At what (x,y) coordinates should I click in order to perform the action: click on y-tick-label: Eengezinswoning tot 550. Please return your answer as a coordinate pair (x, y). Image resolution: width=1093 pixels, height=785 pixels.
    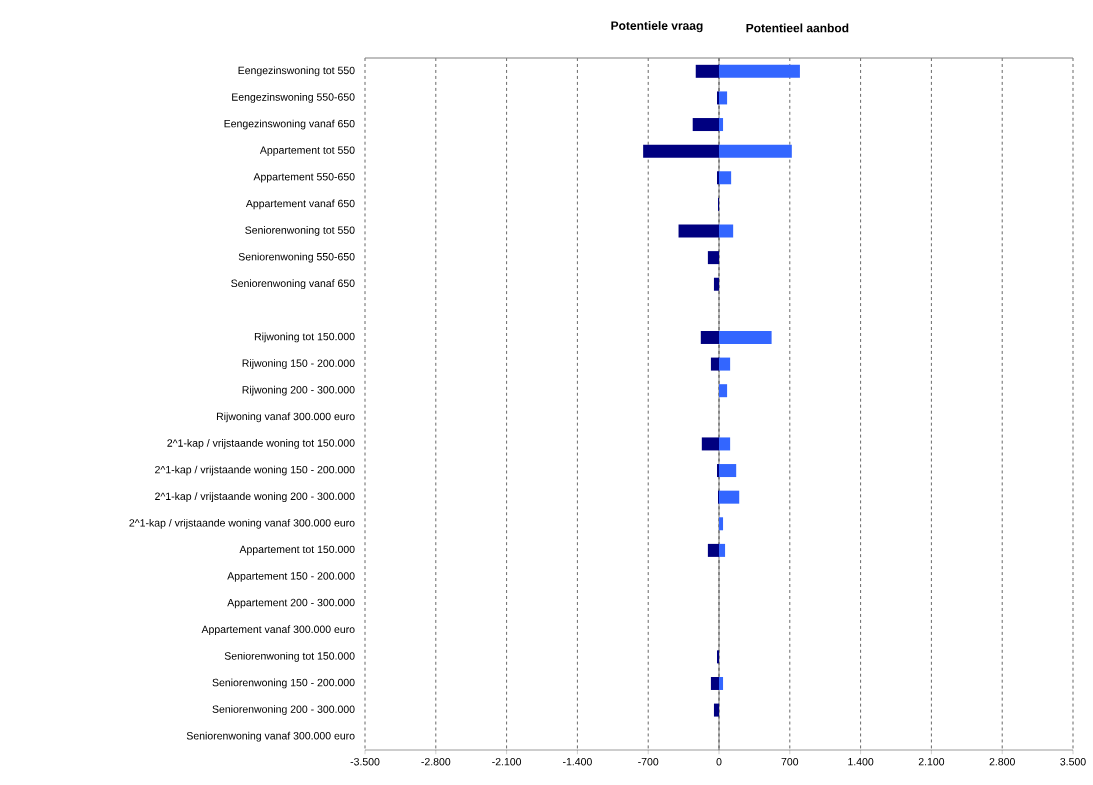
    Looking at the image, I should click on (296, 71).